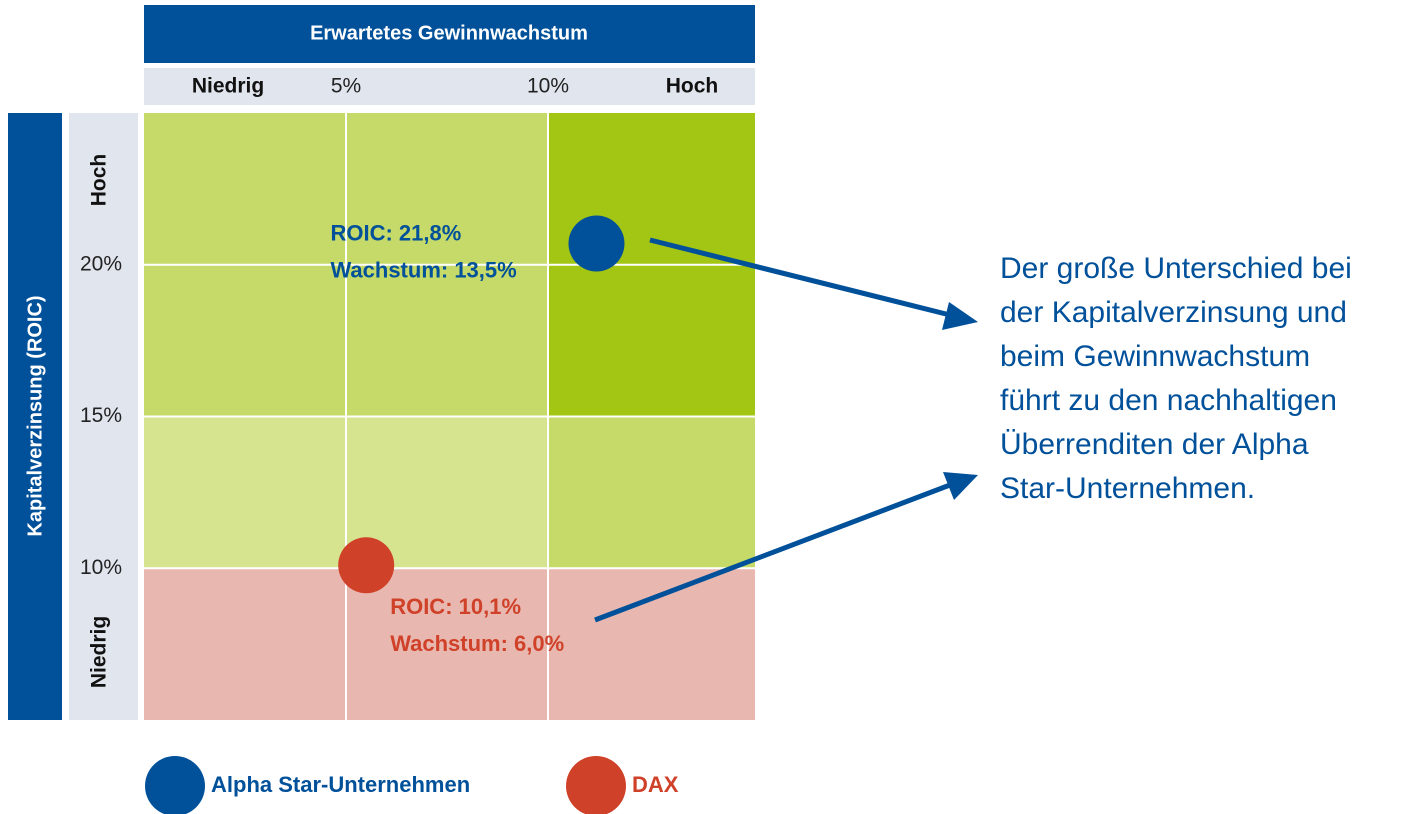 This screenshot has height=814, width=1421. Describe the element at coordinates (786, 430) in the screenshot. I see `arrows` at that location.